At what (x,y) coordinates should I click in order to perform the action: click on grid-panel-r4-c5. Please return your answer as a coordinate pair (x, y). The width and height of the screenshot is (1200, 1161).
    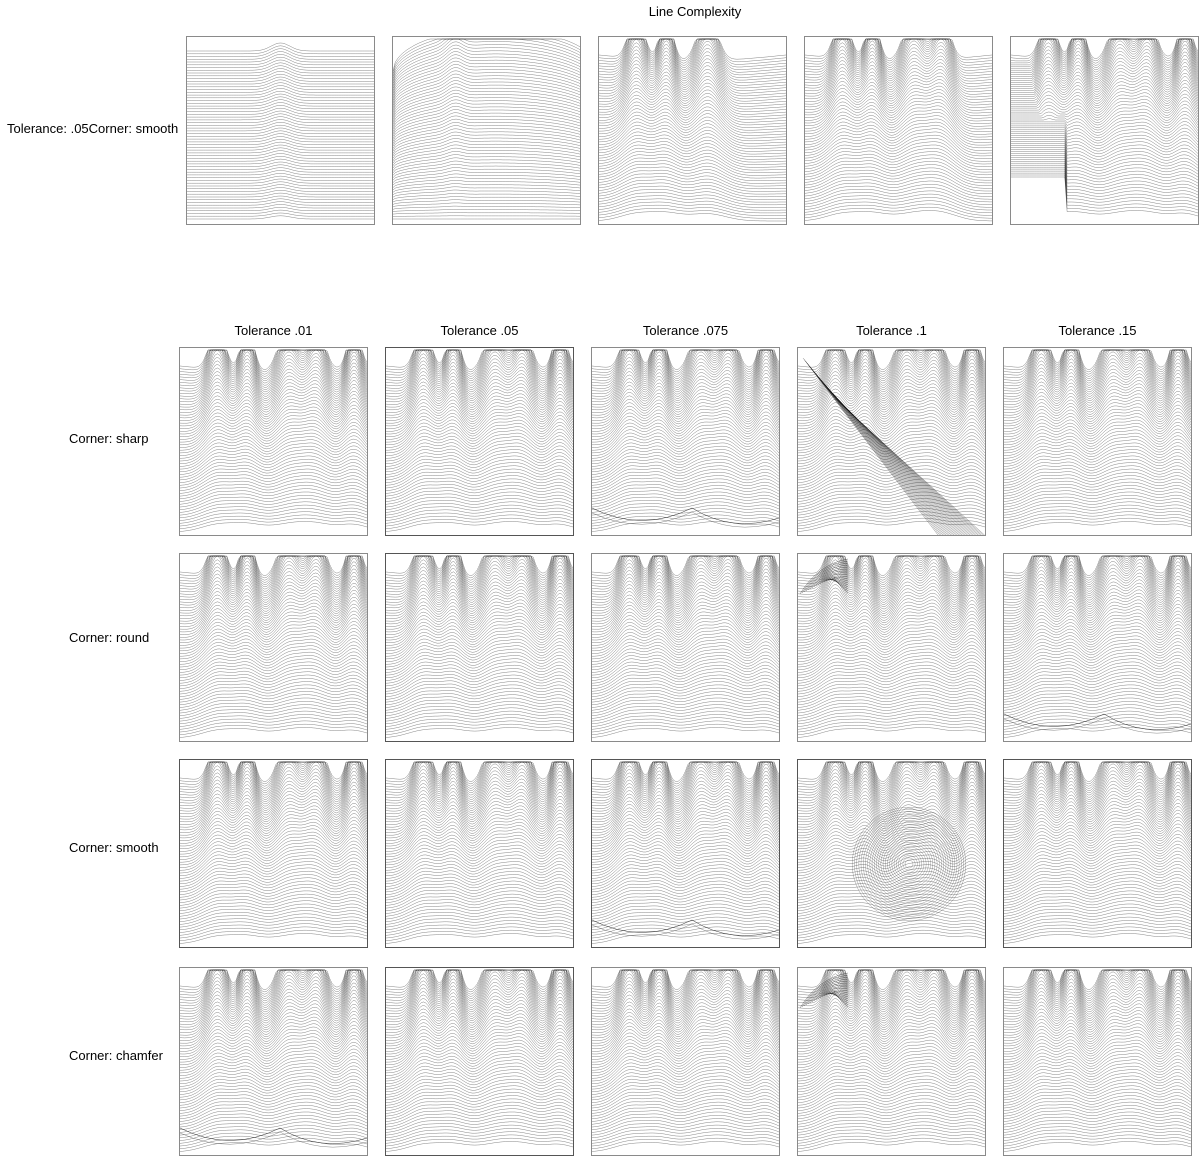
    Looking at the image, I should click on (1097, 1061).